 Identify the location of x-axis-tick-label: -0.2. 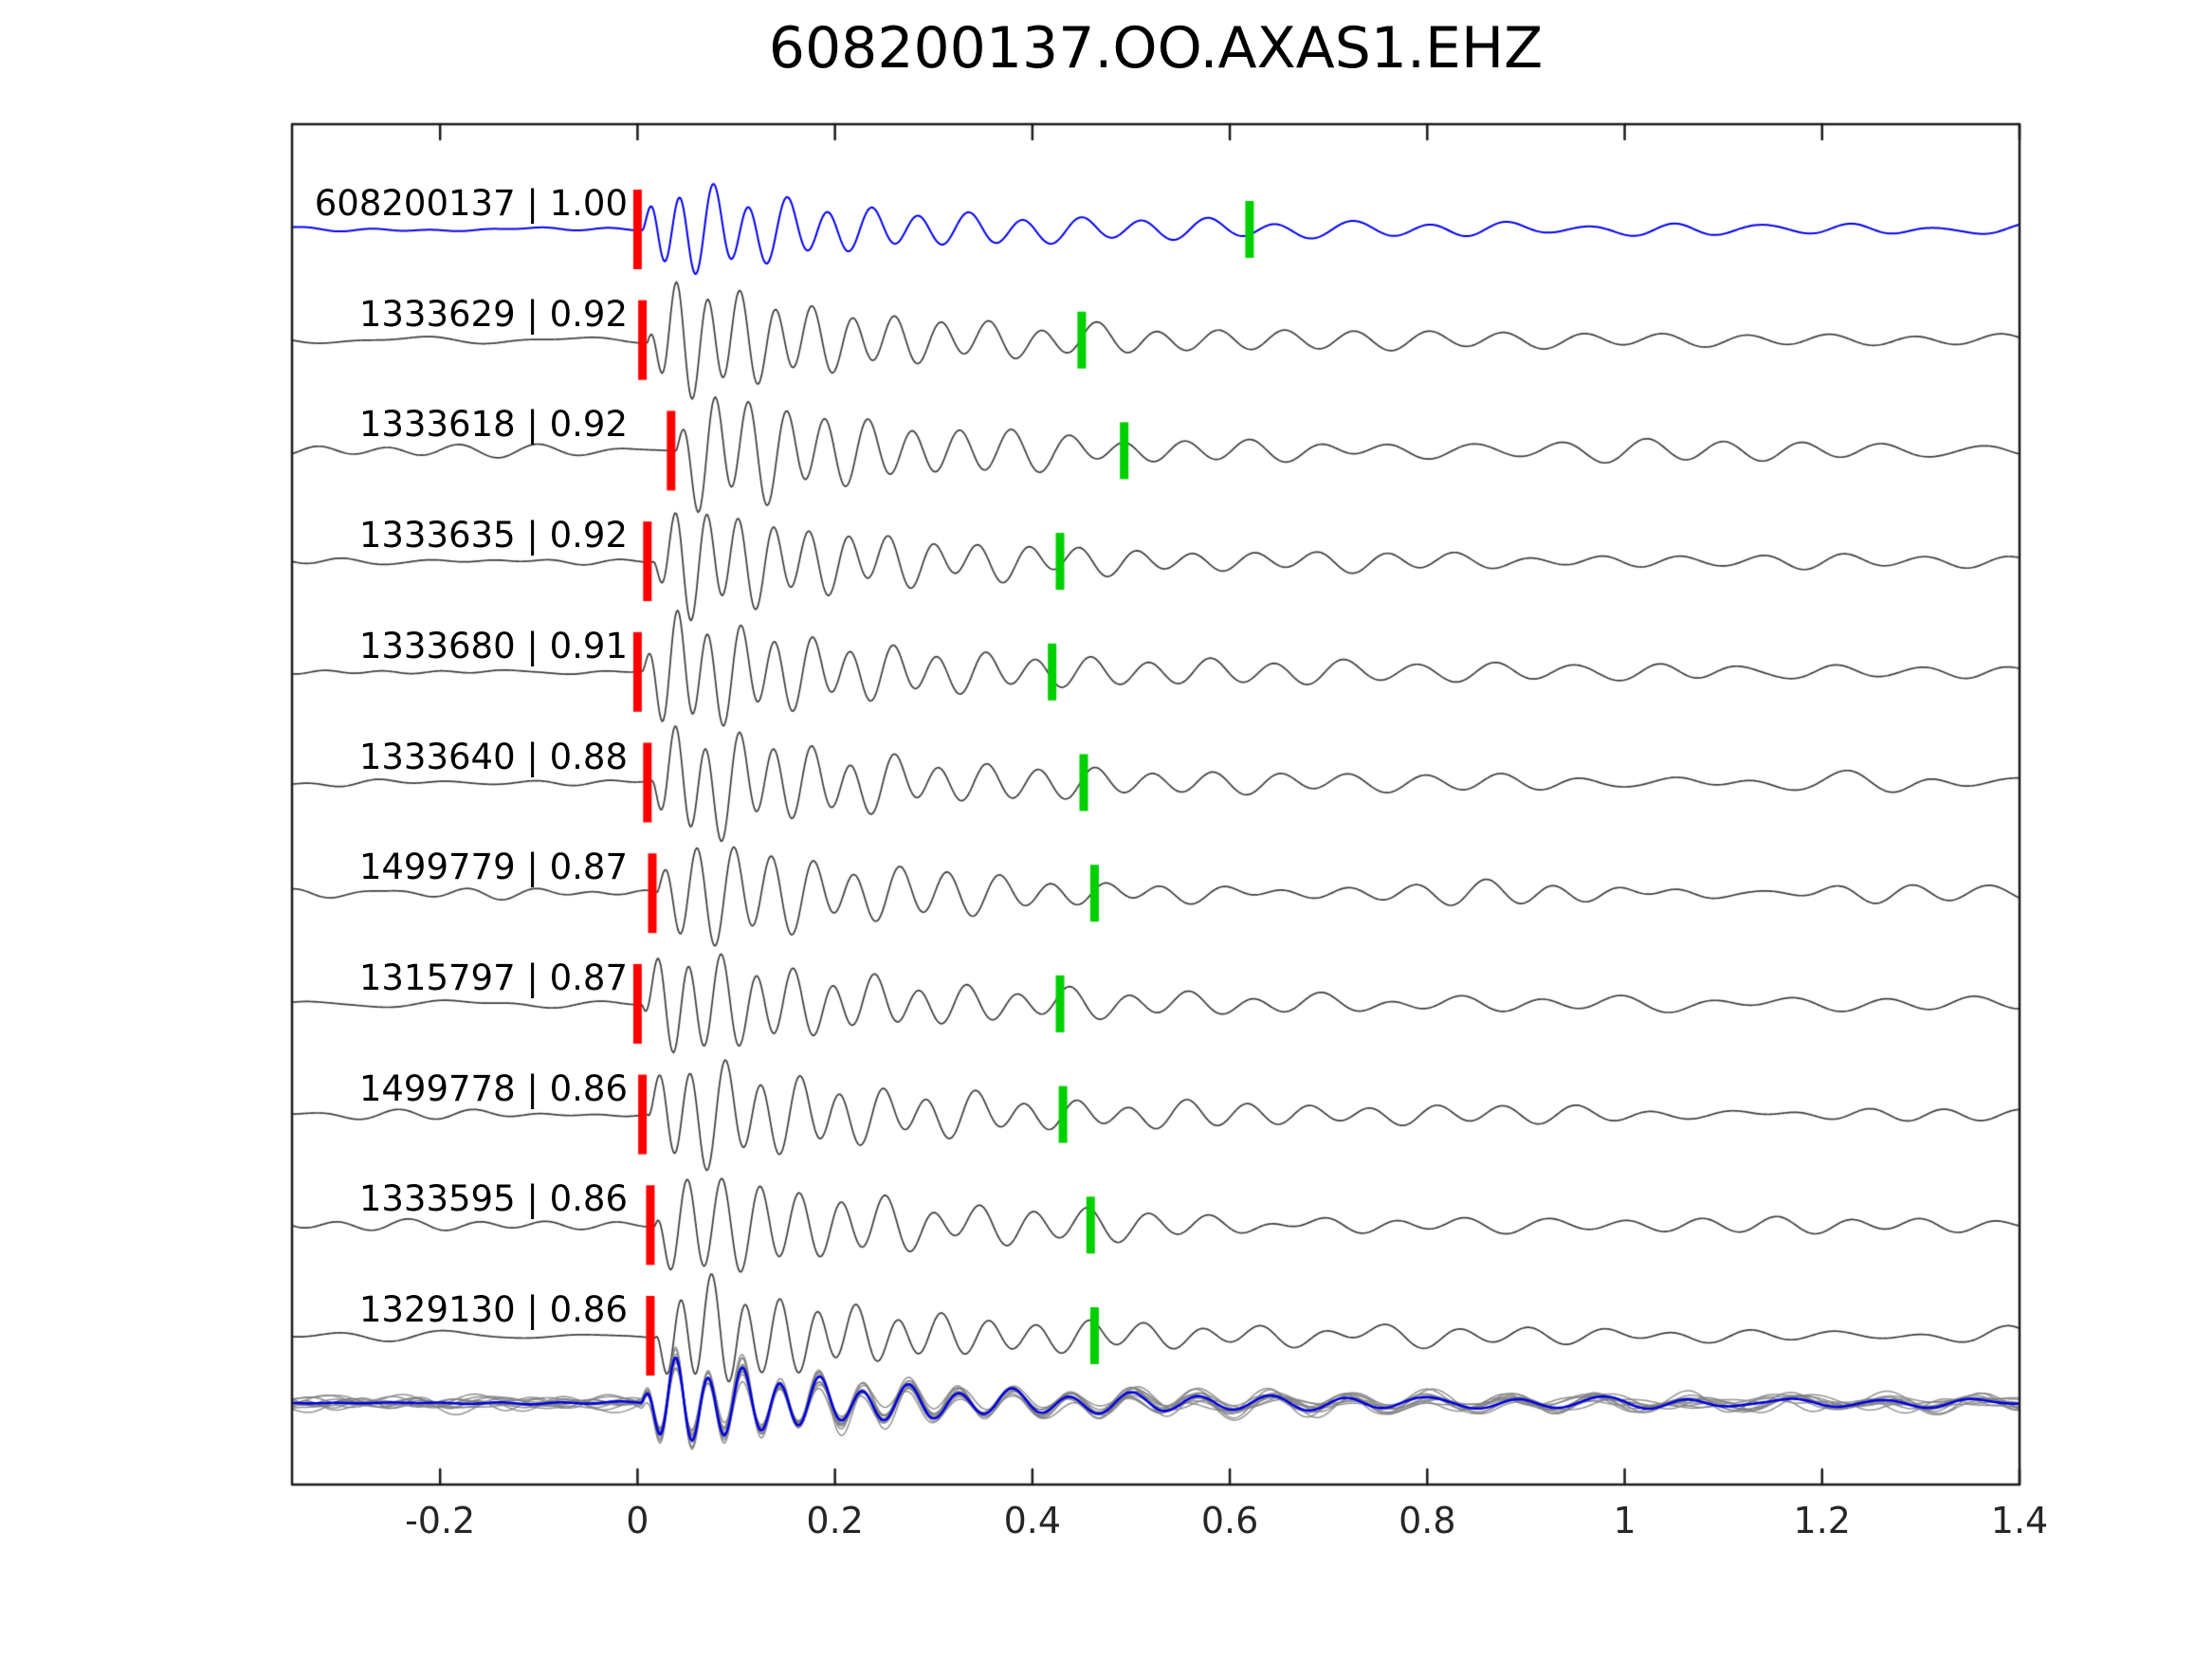
(440, 1520).